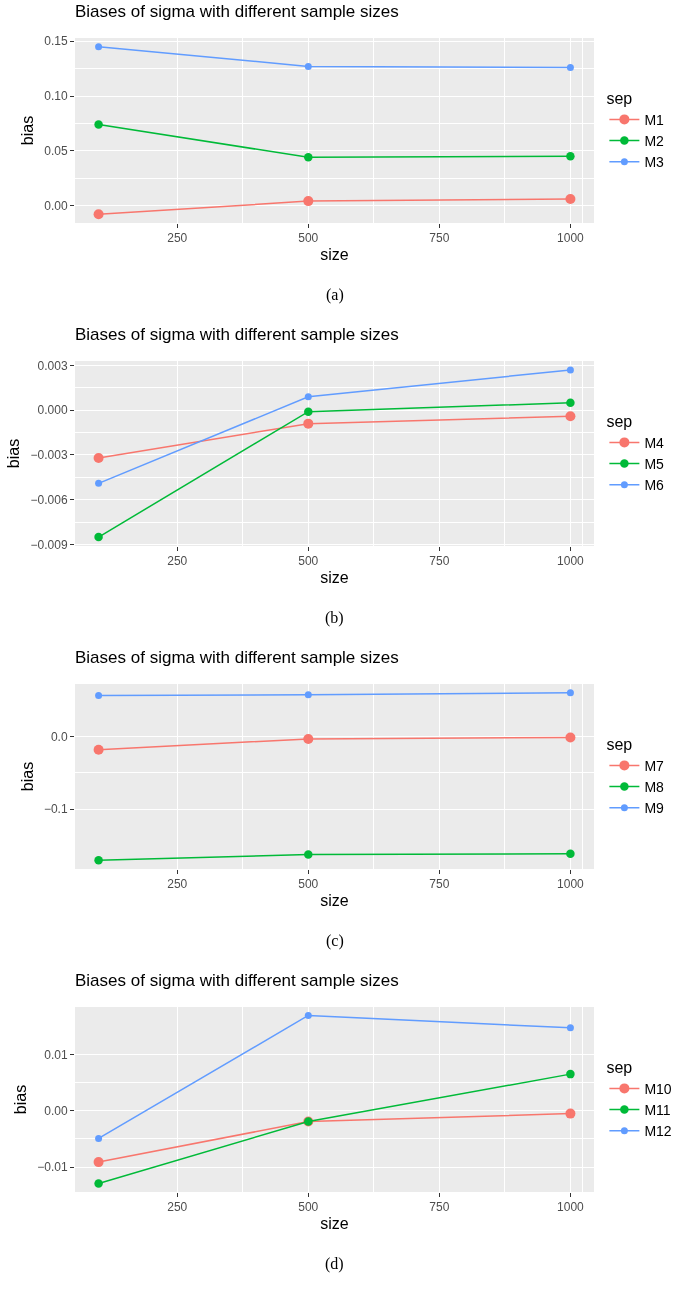 The image size is (689, 1293). I want to click on legend-label: M1, so click(654, 119).